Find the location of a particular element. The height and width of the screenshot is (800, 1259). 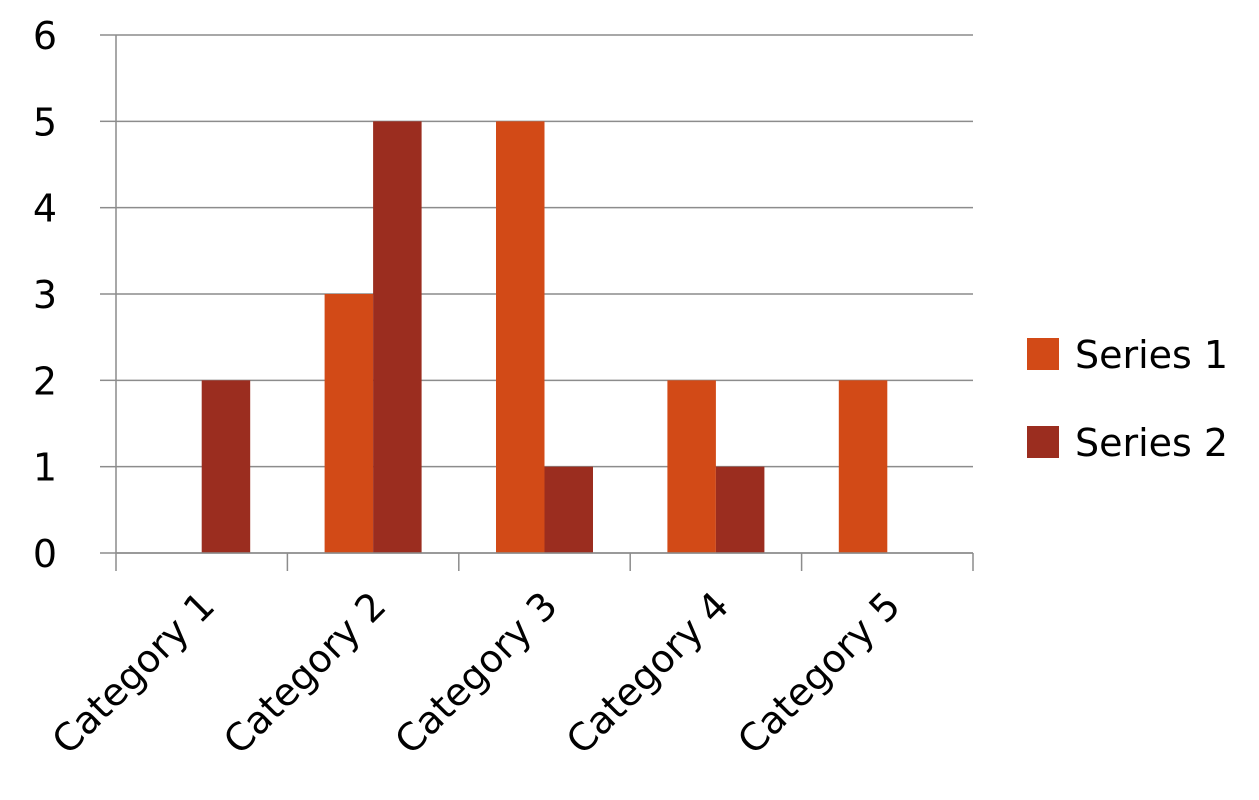

y-tick-label: 3 is located at coordinates (45, 295).